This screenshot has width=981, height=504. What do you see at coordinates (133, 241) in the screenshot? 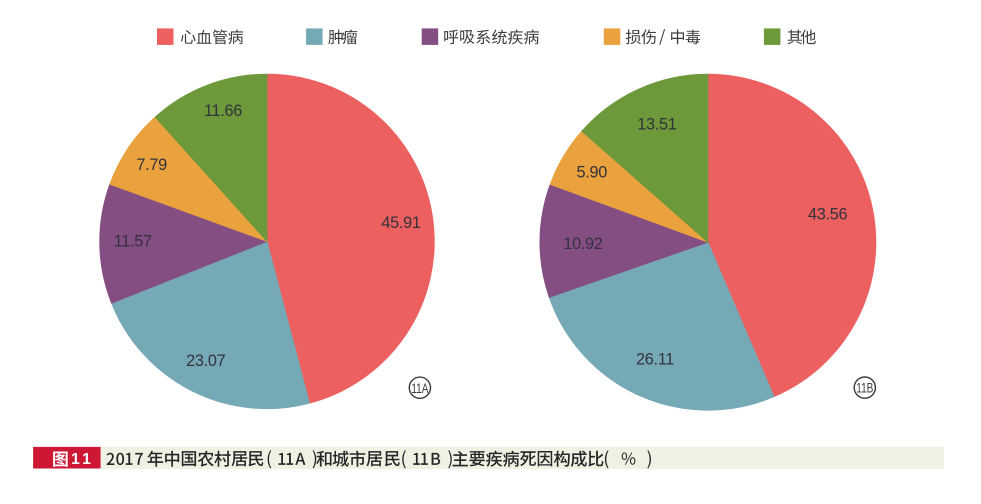
I see `svg-text: 11.57` at bounding box center [133, 241].